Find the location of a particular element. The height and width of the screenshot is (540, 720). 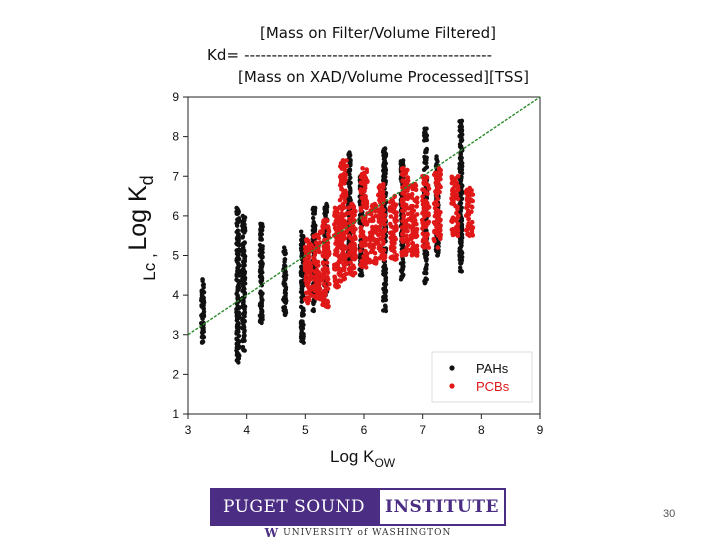

y-tick-label: 9 is located at coordinates (175, 97).